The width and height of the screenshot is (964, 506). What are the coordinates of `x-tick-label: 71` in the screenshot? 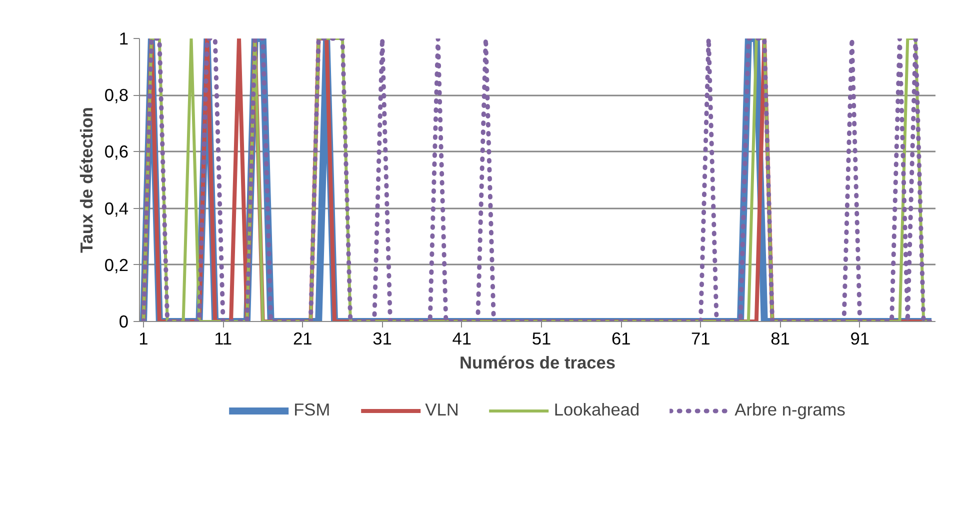 It's located at (700, 338).